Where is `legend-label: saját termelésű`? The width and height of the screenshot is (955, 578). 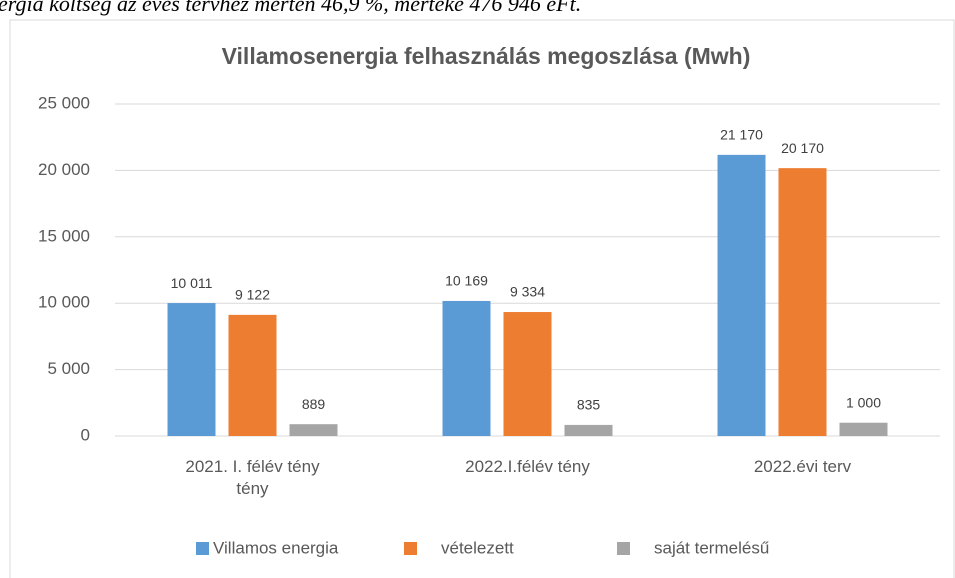
legend-label: saját termelésű is located at coordinates (711, 547).